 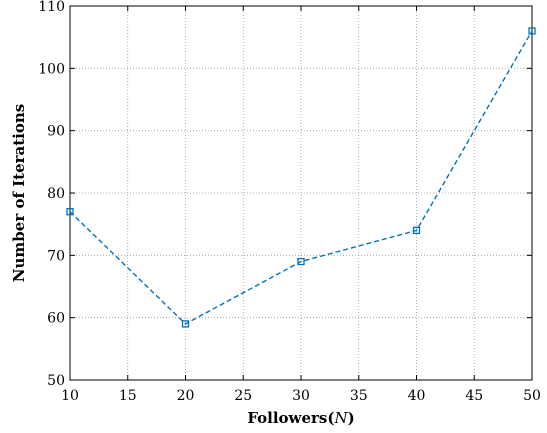 I want to click on y-tick-label: 90, so click(x=56, y=132).